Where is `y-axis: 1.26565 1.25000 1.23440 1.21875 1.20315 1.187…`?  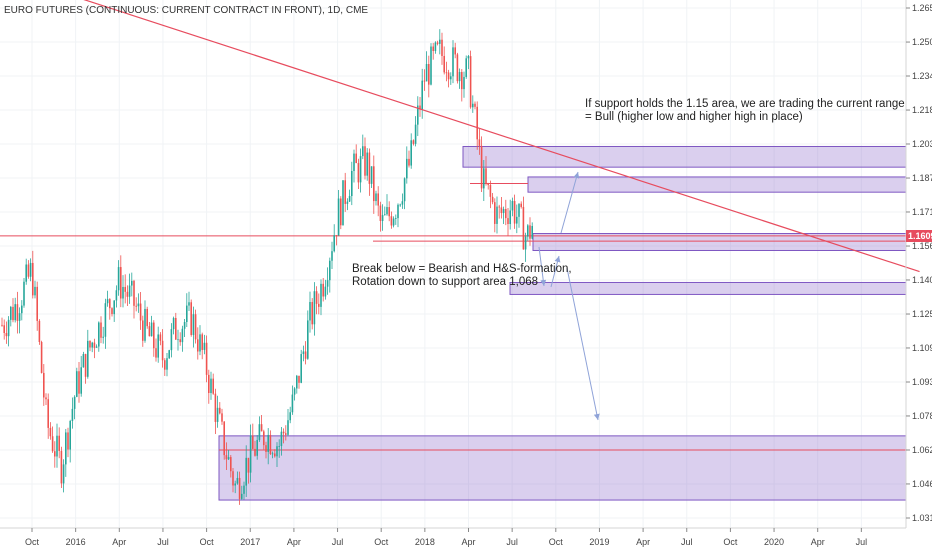
y-axis: 1.26565 1.25000 1.23440 1.21875 1.20315 1.187… is located at coordinates (919, 263).